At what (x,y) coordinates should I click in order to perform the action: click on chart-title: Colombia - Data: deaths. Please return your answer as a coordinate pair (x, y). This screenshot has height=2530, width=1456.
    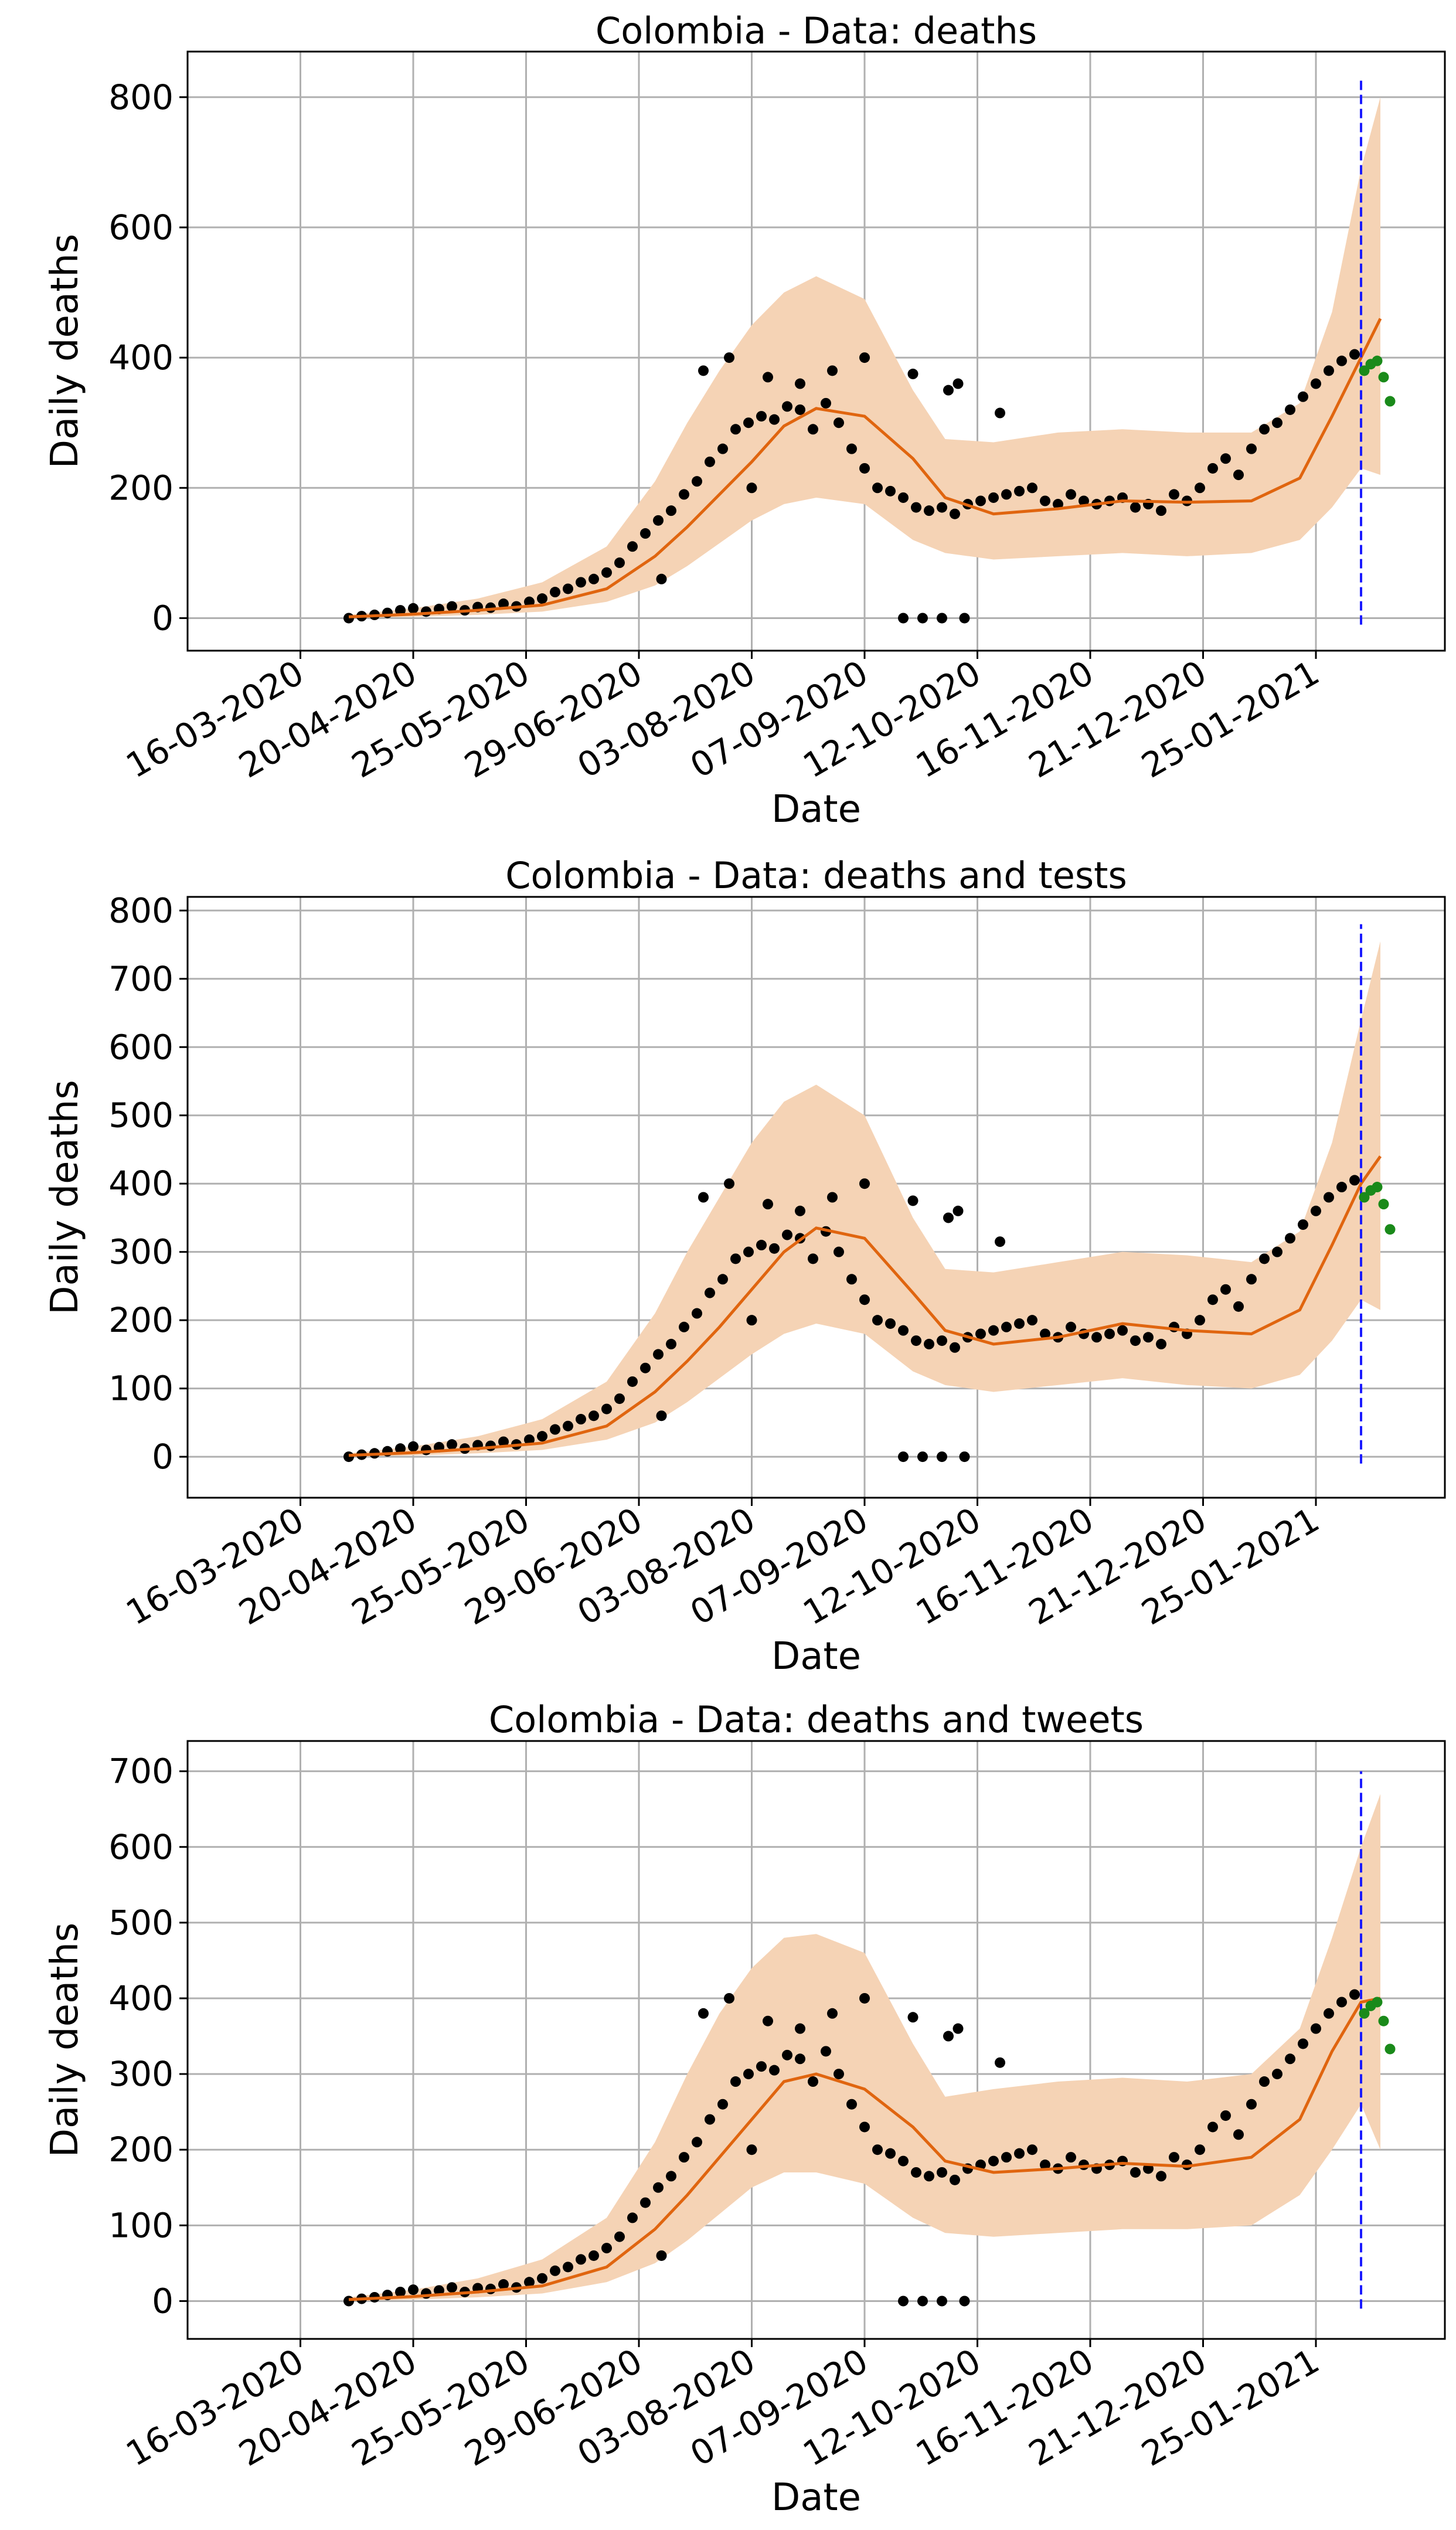
    Looking at the image, I should click on (817, 30).